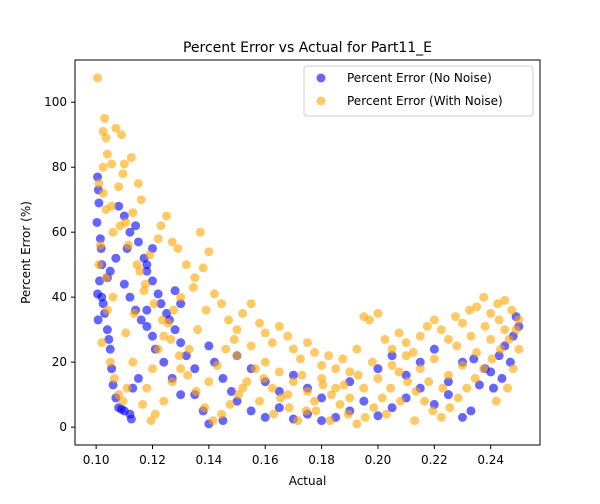 This screenshot has height=504, width=600. I want to click on legend-label-no-noise: Percent Error (No Noise), so click(419, 78).